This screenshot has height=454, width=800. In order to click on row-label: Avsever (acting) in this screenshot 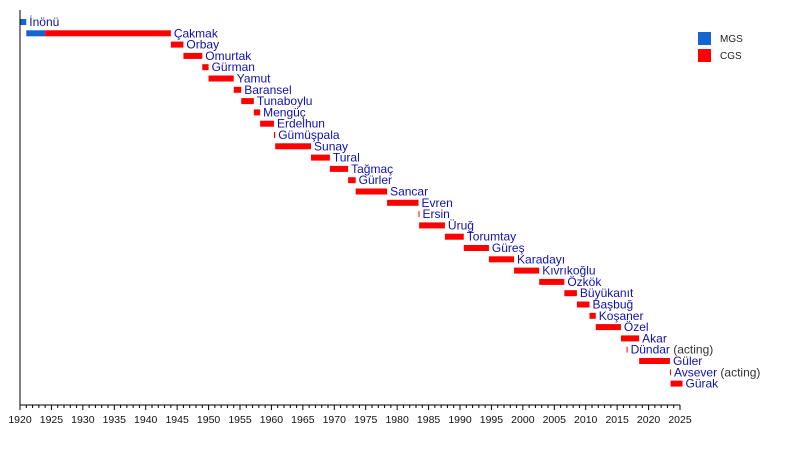, I will do `click(717, 372)`.